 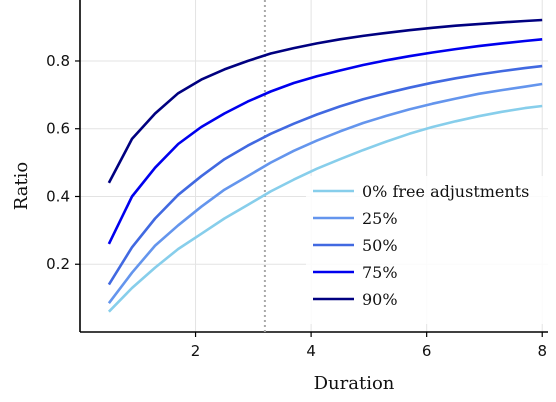 I want to click on y-tick-label: 0.8, so click(x=58, y=61).